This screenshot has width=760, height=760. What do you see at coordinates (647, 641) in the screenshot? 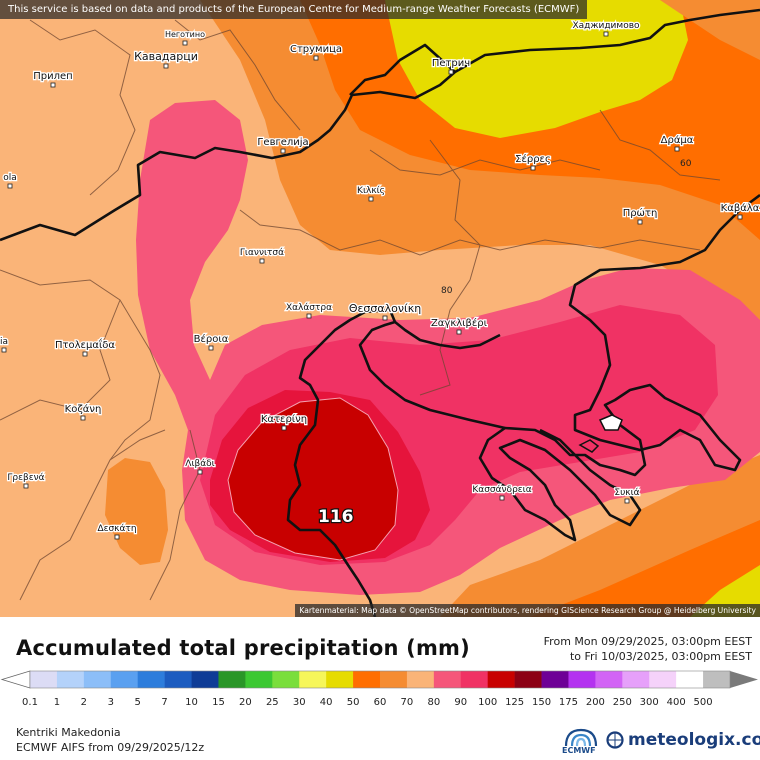
I see `period-from: From Mon 09/29/2025, 03:00pm EEST` at bounding box center [647, 641].